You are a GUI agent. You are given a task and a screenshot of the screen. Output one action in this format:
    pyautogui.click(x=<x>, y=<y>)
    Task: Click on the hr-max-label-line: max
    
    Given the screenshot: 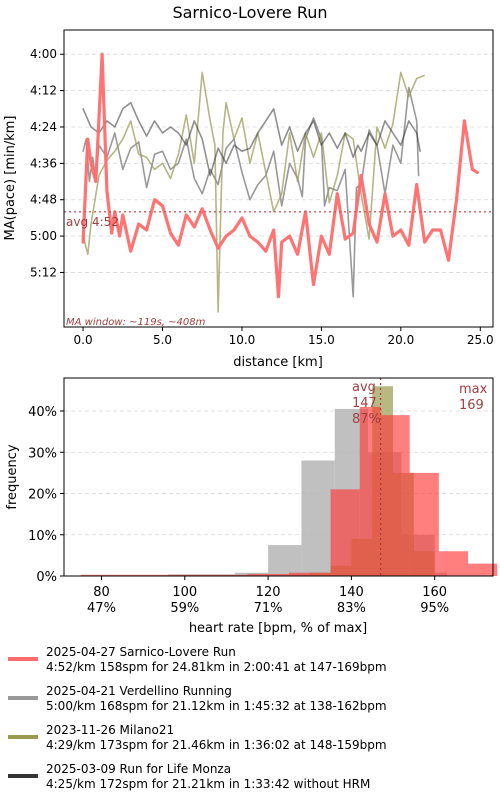 What is the action you would take?
    pyautogui.click(x=473, y=389)
    